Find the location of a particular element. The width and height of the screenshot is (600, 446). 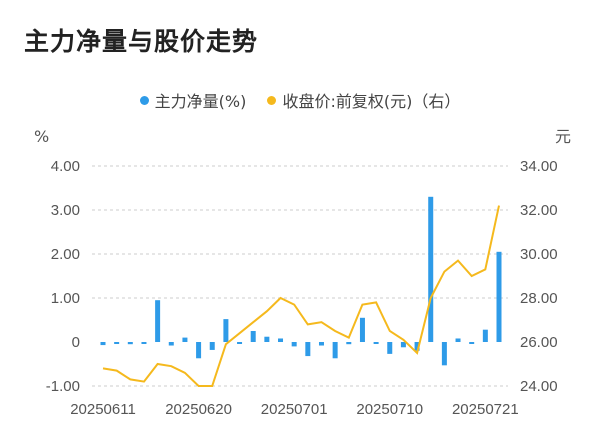

x-tick-label: 20250701 is located at coordinates (294, 409).